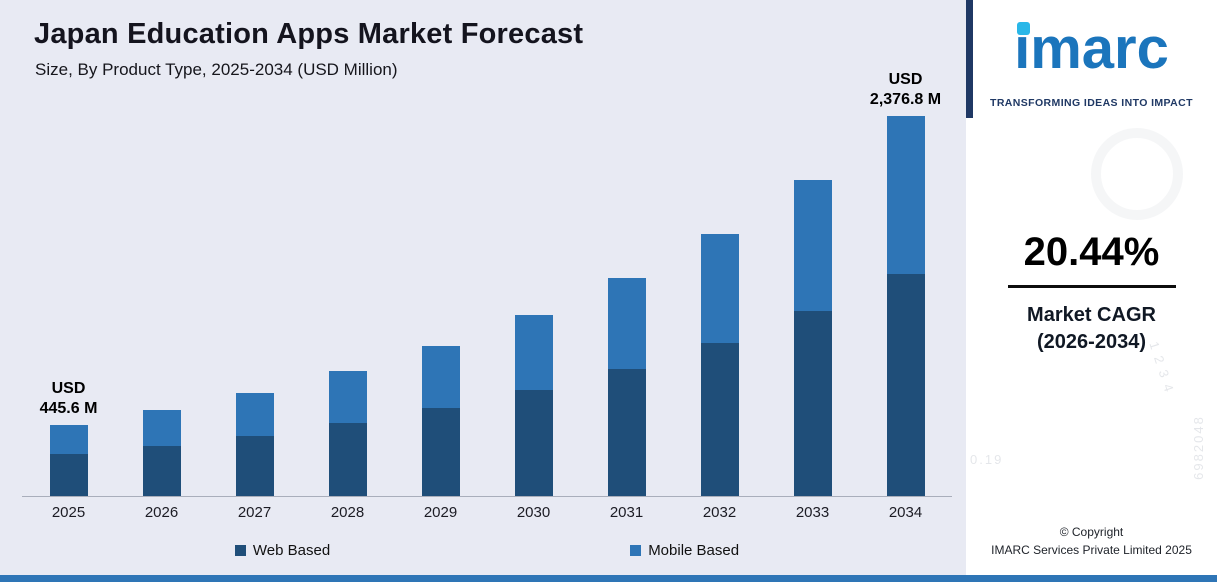 Image resolution: width=1217 pixels, height=582 pixels. Describe the element at coordinates (969, 59) in the screenshot. I see `brand-stripe` at that location.